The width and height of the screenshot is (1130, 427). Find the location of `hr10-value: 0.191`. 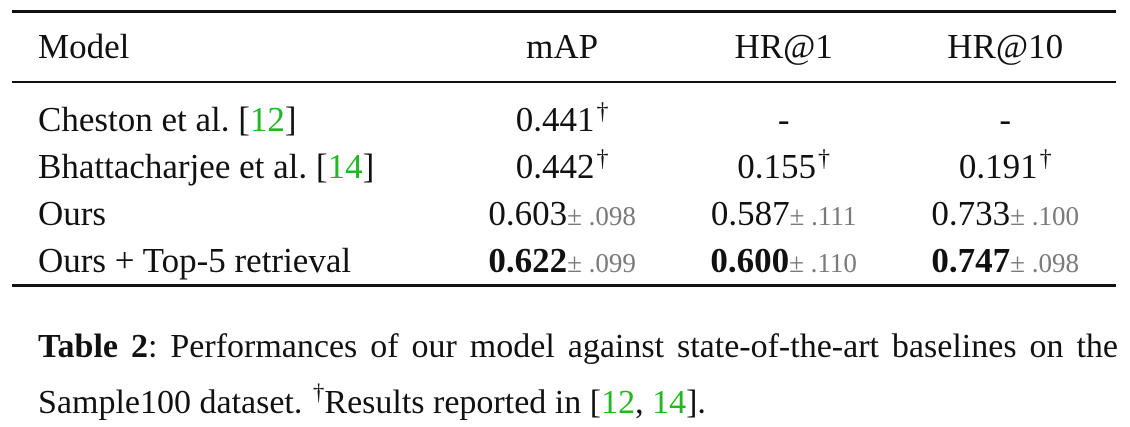

hr10-value: 0.191 is located at coordinates (998, 166).